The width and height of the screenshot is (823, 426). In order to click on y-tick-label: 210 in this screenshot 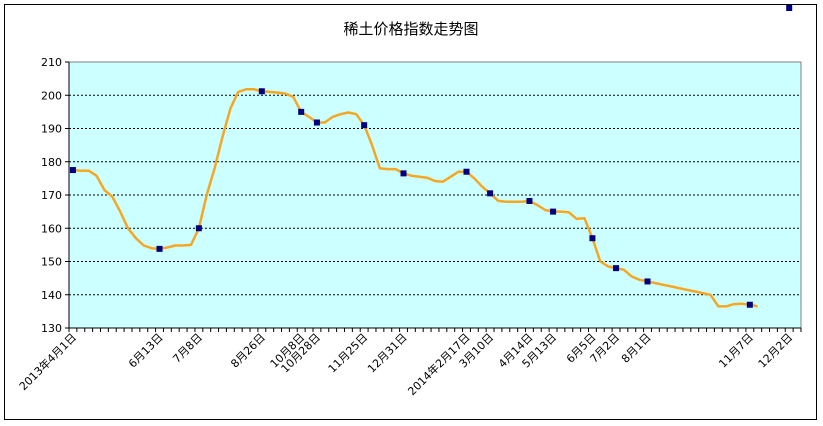, I will do `click(51, 62)`.